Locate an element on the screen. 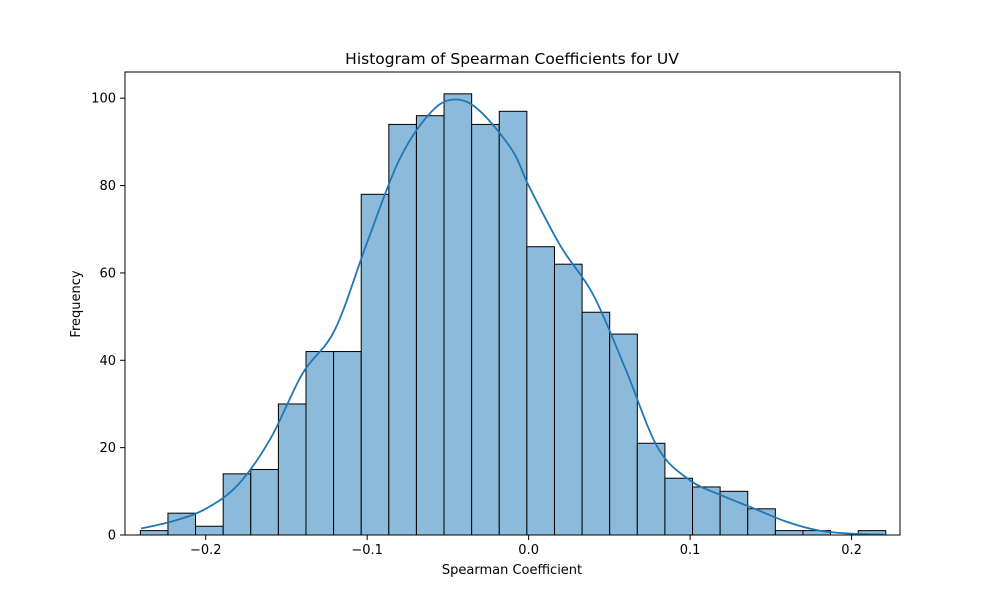 This screenshot has width=1000, height=600. y-tick-label: 20 is located at coordinates (107, 448).